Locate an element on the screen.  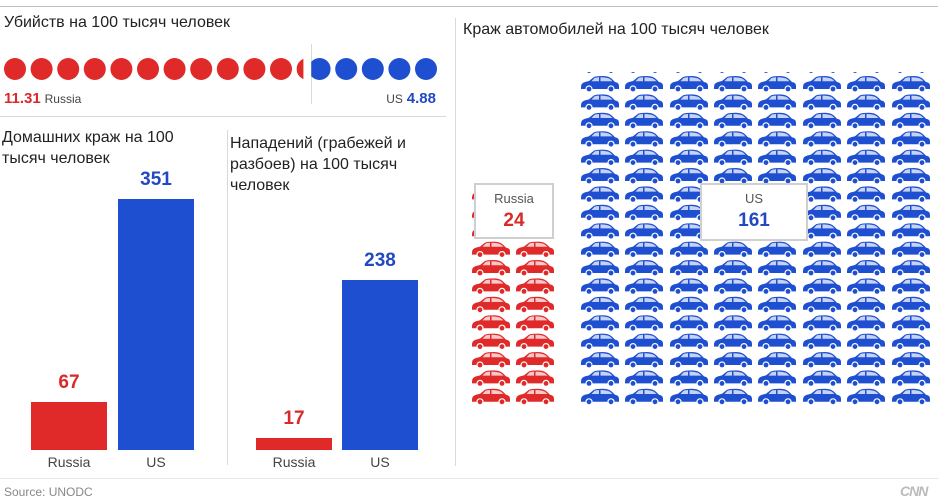
murder-dots is located at coordinates (220, 69).